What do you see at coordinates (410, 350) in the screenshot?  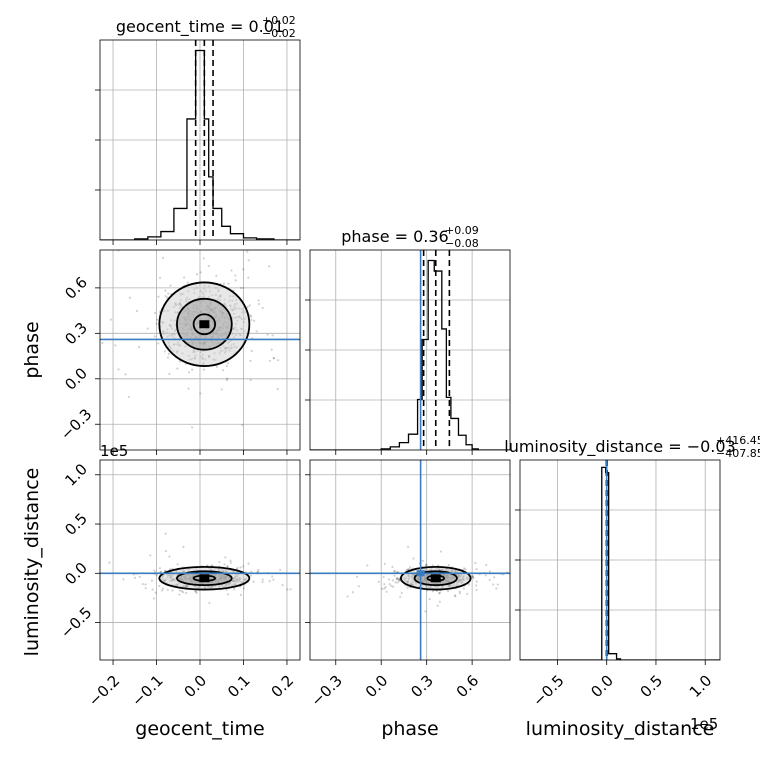 I see `histogram-phase` at bounding box center [410, 350].